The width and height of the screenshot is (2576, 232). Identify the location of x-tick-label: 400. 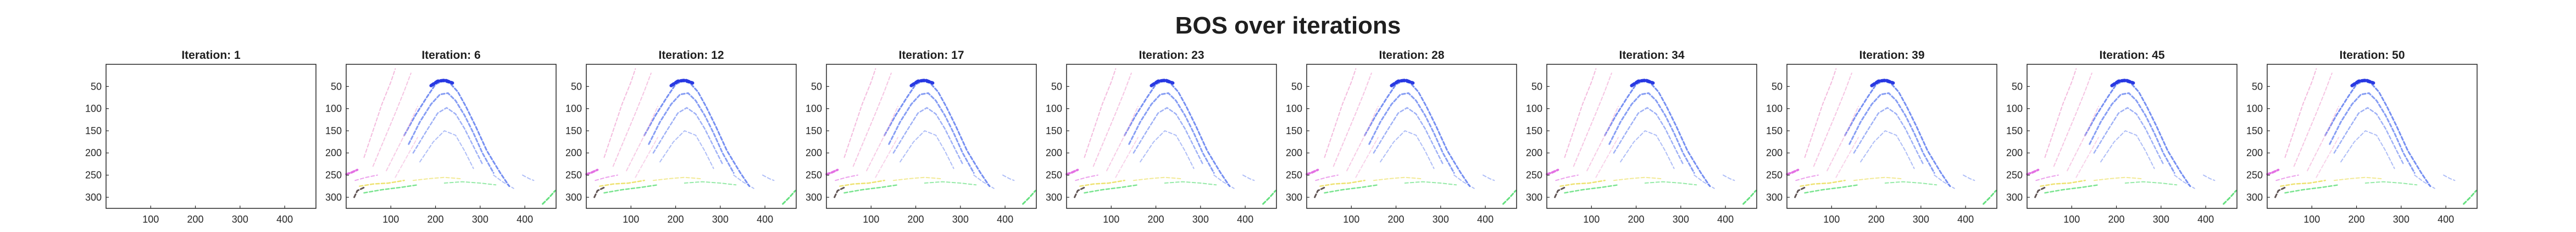
(765, 219).